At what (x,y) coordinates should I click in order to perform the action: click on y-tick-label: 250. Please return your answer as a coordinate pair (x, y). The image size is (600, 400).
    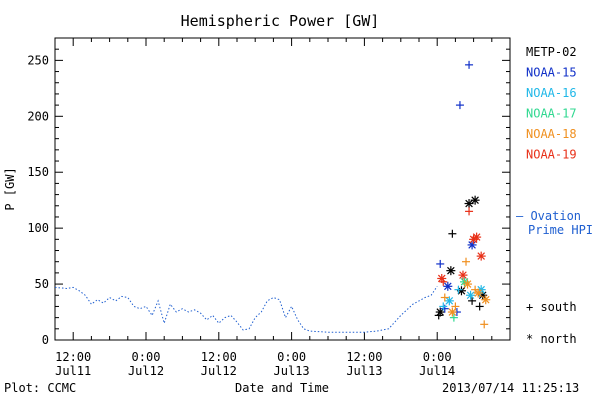
    Looking at the image, I should click on (38, 60).